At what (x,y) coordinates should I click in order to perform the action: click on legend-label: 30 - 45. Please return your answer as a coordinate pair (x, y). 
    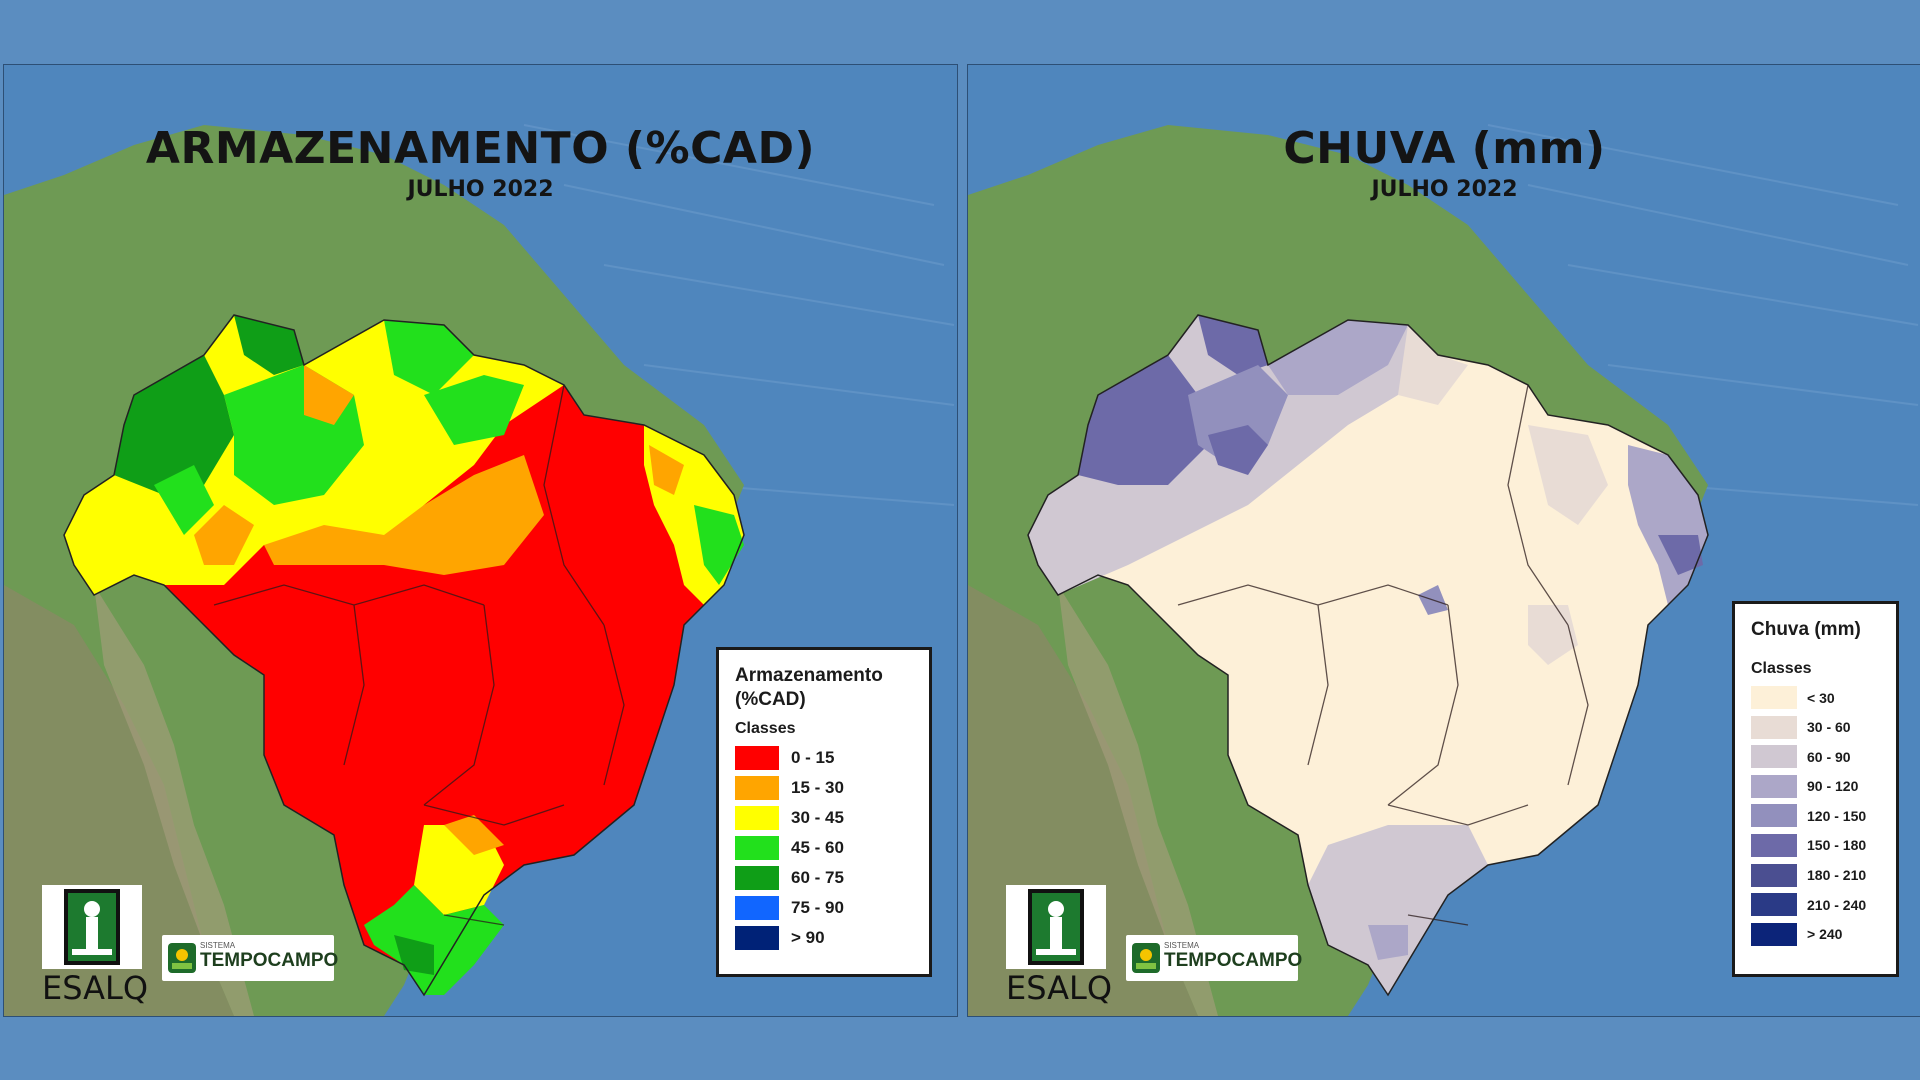
    Looking at the image, I should click on (817, 817).